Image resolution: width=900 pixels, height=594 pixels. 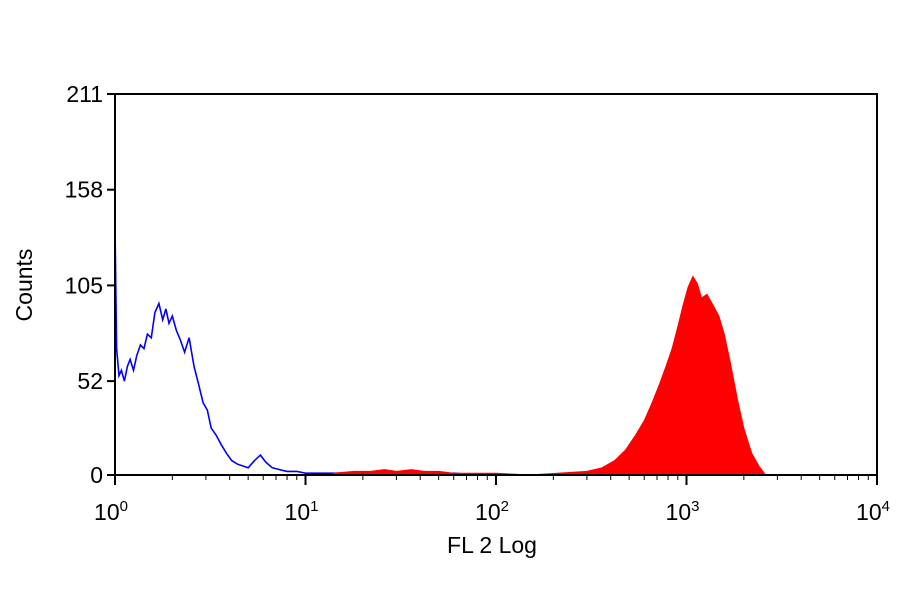 What do you see at coordinates (886, 506) in the screenshot?
I see `x-tick-exponent: 4` at bounding box center [886, 506].